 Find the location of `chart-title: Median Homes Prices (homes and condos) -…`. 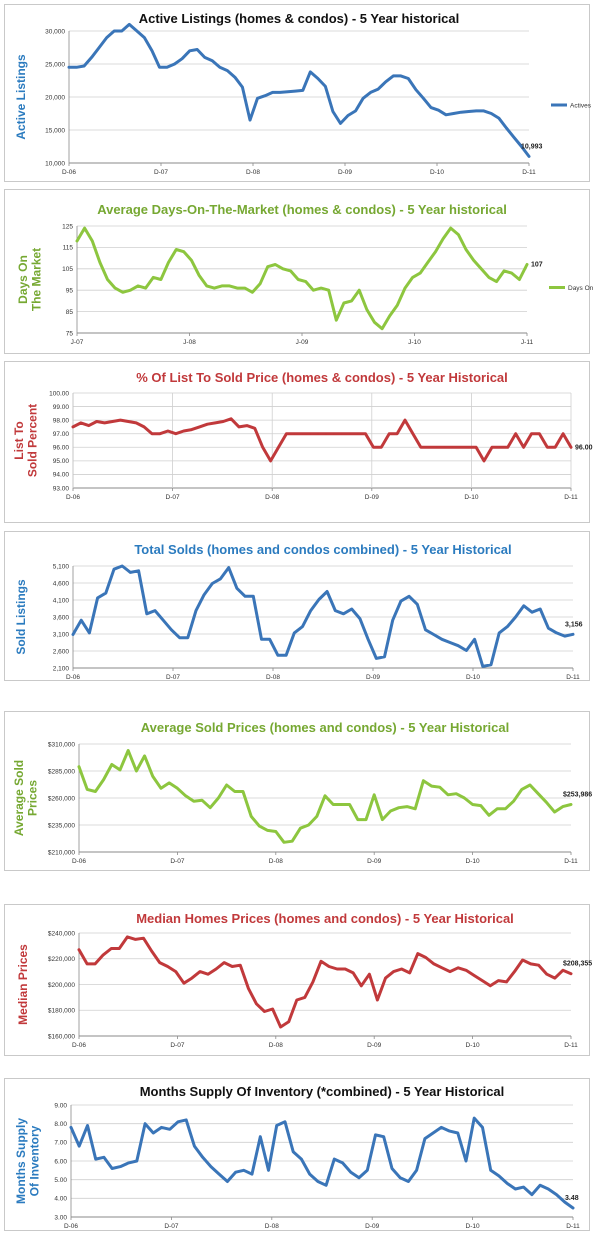

chart-title: Median Homes Prices (homes and condos) -… is located at coordinates (325, 918).